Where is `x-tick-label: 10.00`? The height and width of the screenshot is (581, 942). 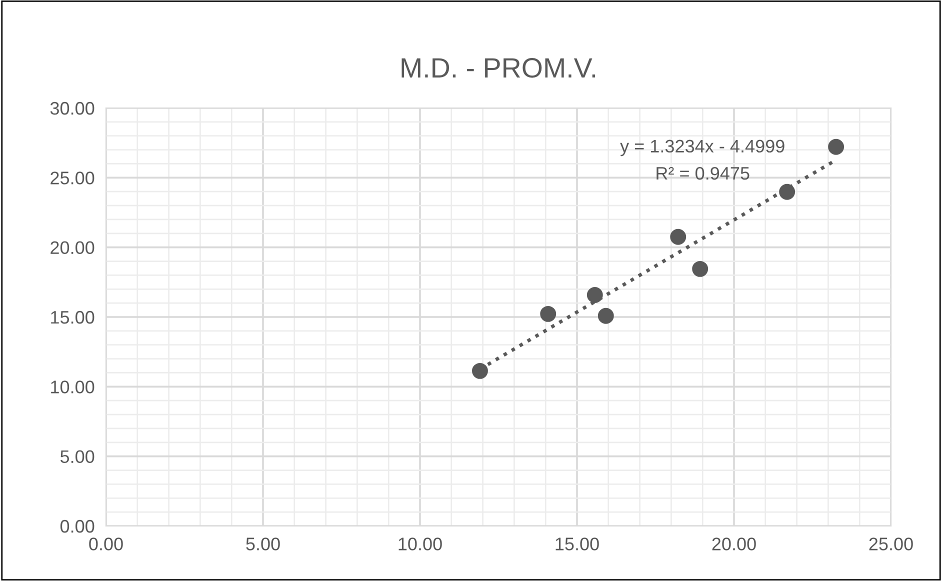
x-tick-label: 10.00 is located at coordinates (420, 544).